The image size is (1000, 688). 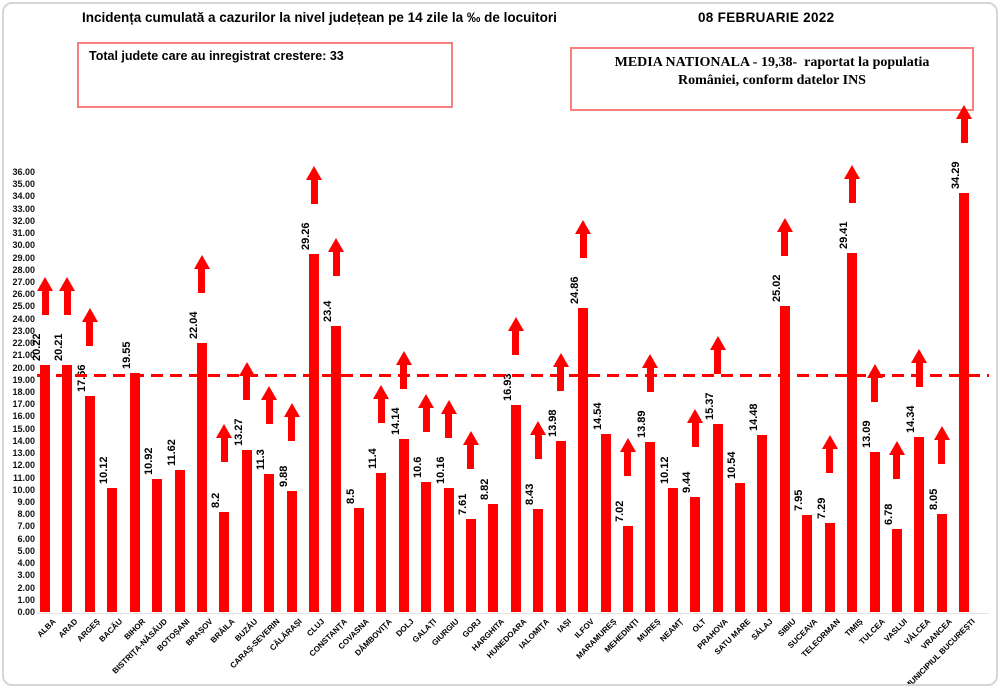 I want to click on national-average-line, so click(x=513, y=376).